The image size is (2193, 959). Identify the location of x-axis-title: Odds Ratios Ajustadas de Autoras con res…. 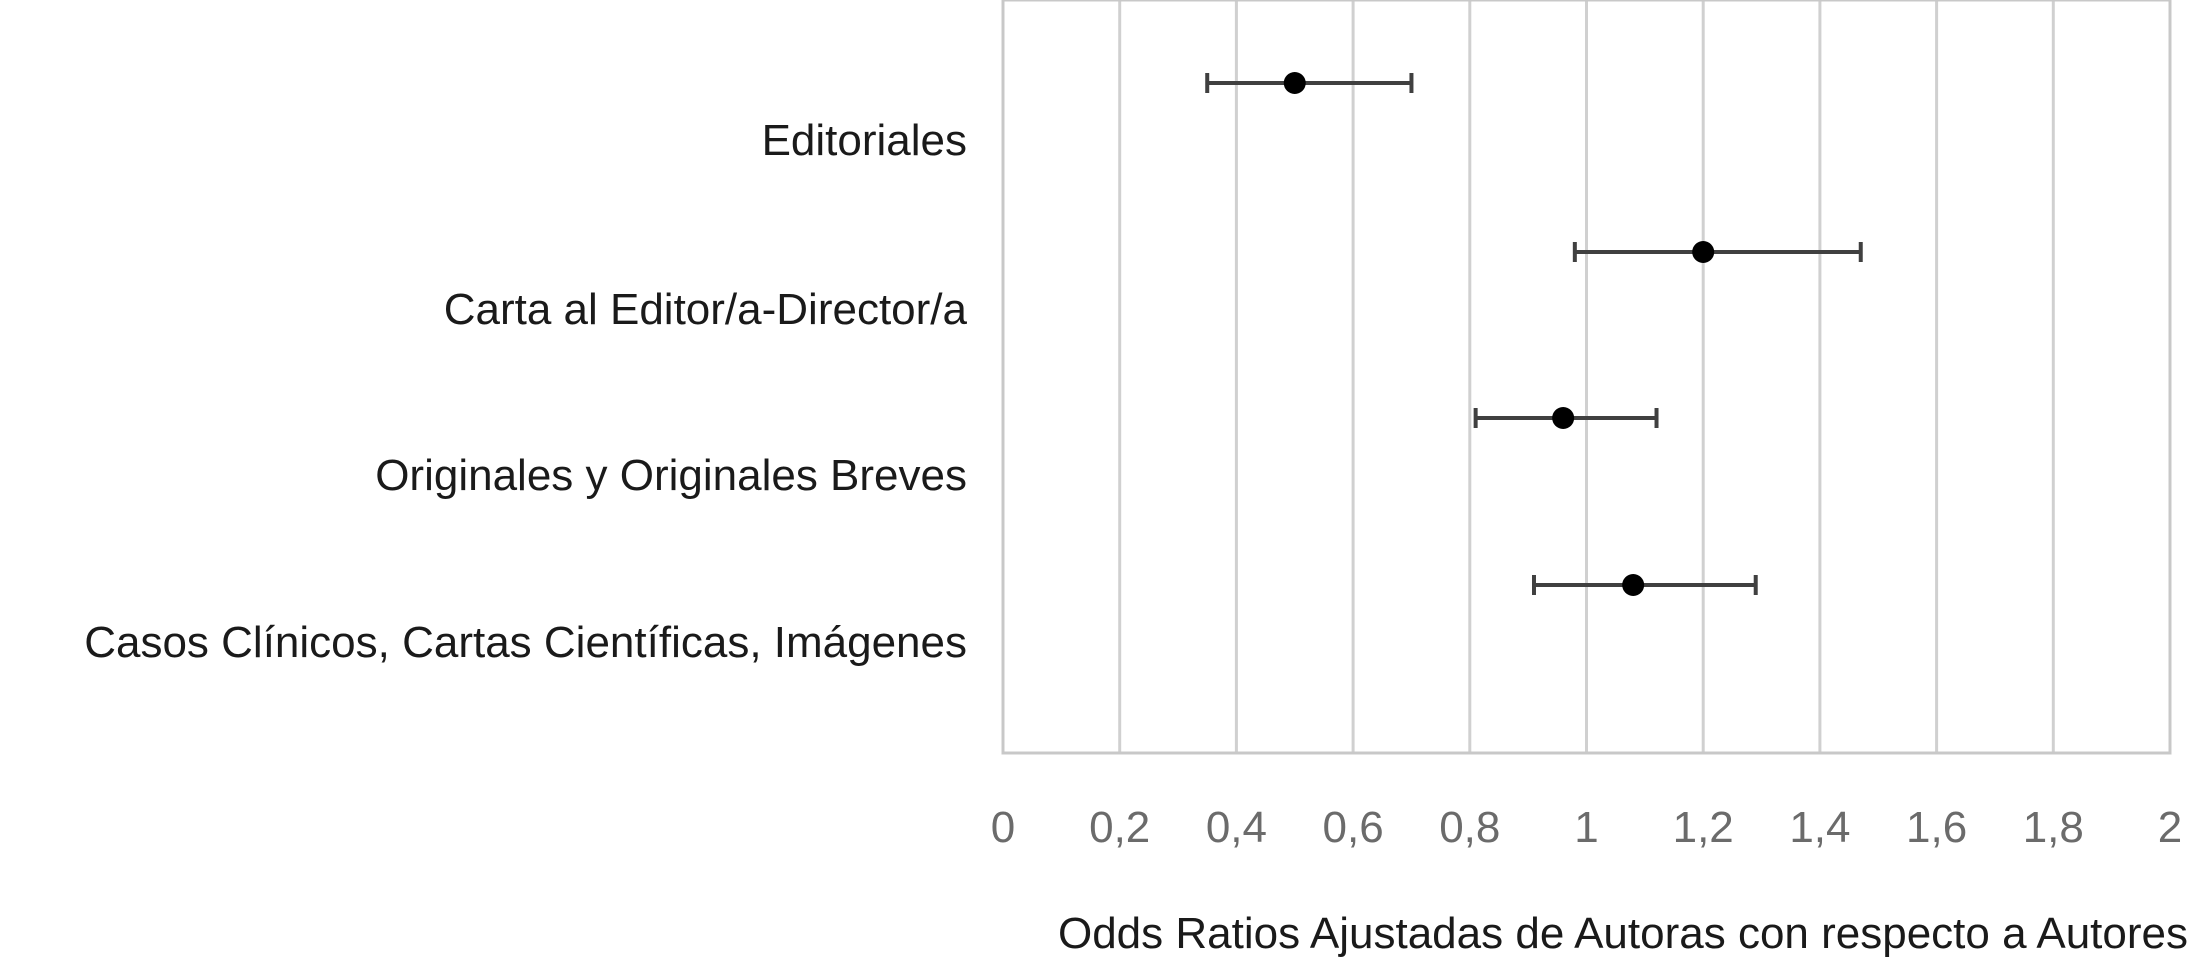
(1623, 933).